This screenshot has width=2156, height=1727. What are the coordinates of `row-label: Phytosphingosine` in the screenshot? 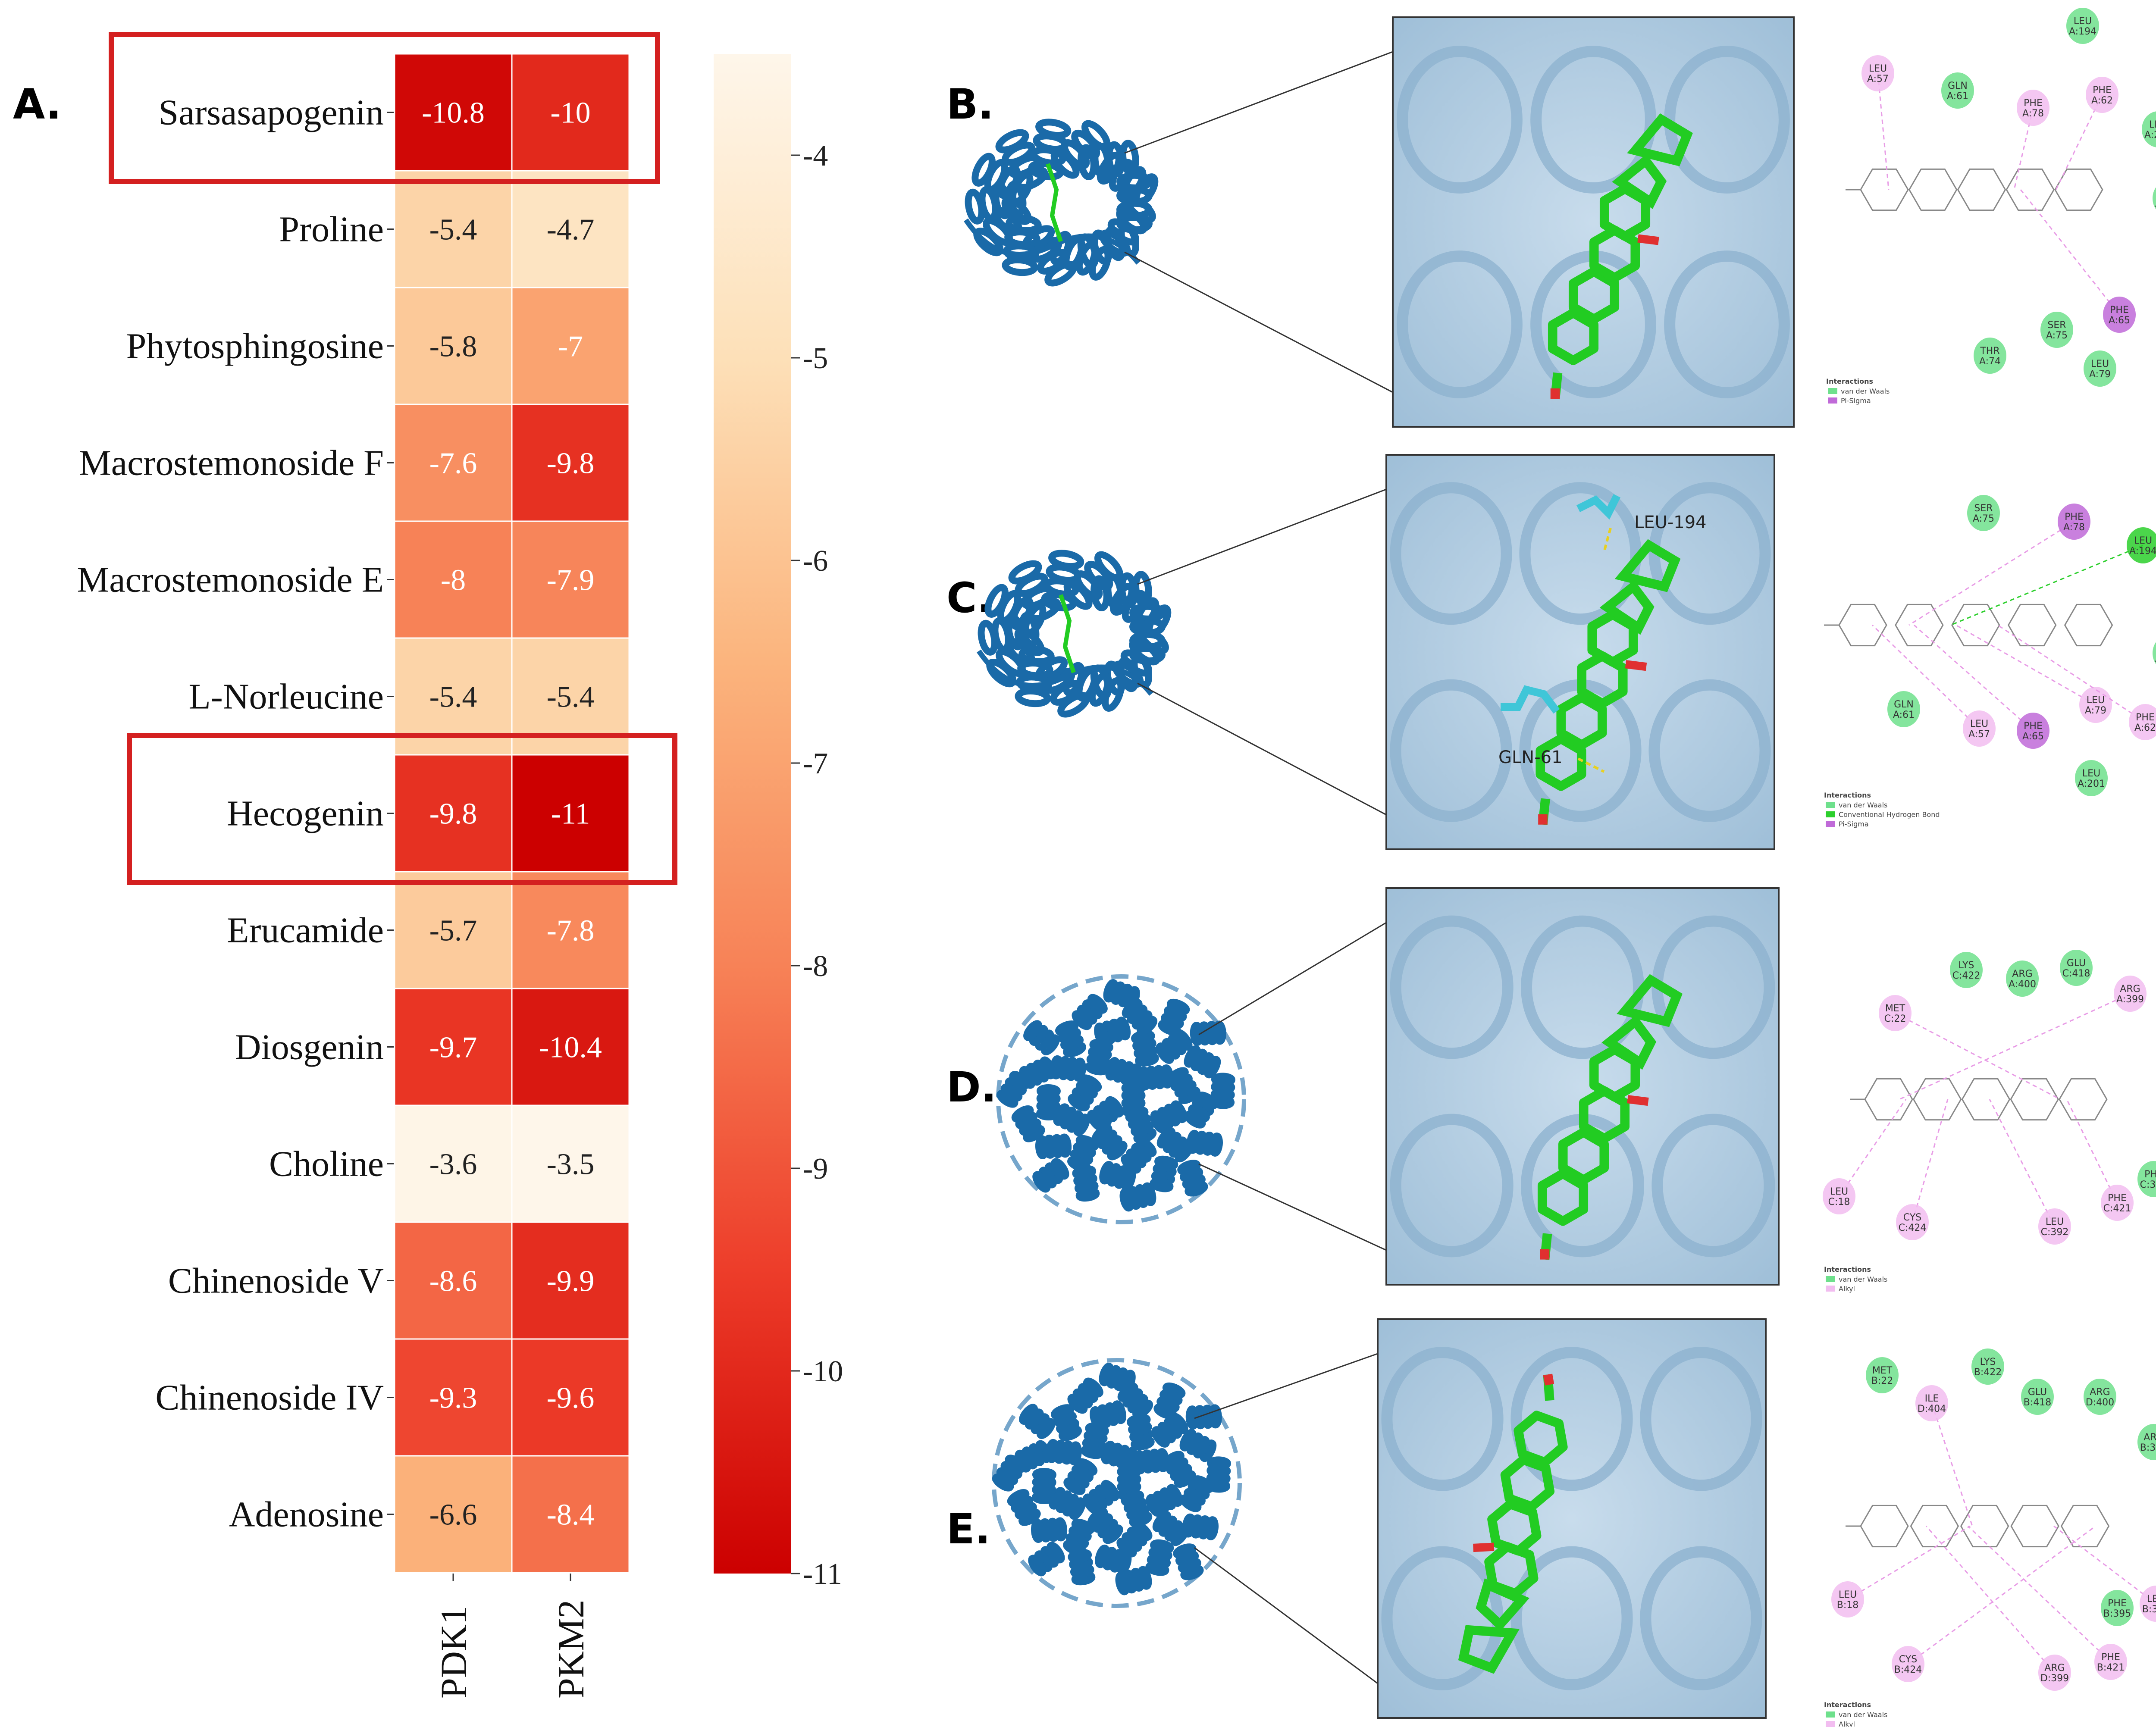 It's located at (255, 346).